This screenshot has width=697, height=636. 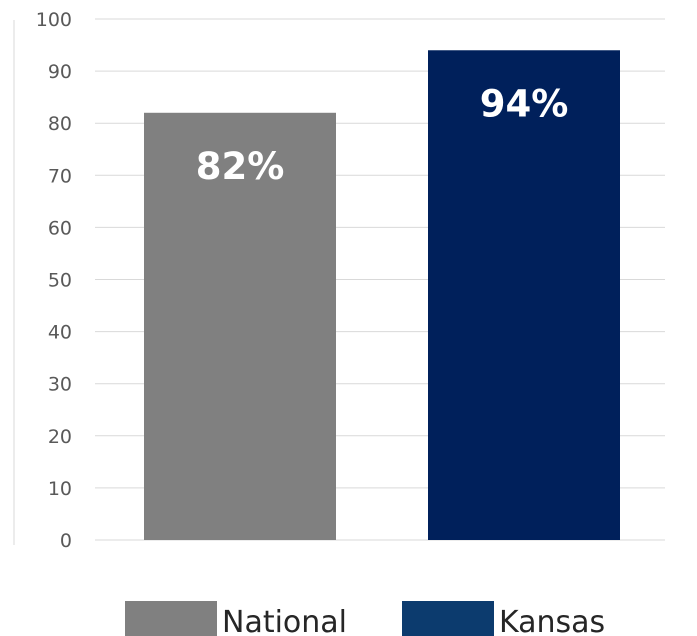 I want to click on y-tick-label: 90, so click(x=60, y=72).